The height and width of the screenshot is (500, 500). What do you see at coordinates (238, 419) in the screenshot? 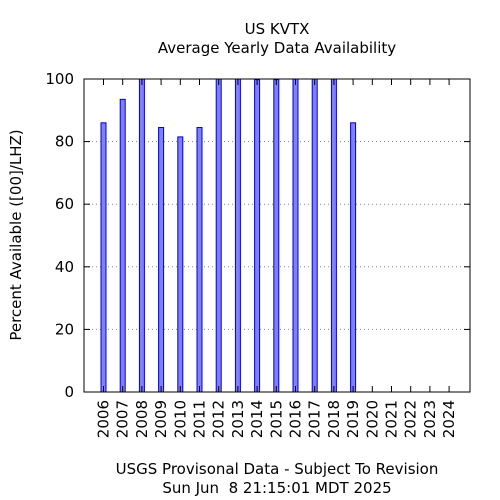
I see `x-tick-label: 2013` at bounding box center [238, 419].